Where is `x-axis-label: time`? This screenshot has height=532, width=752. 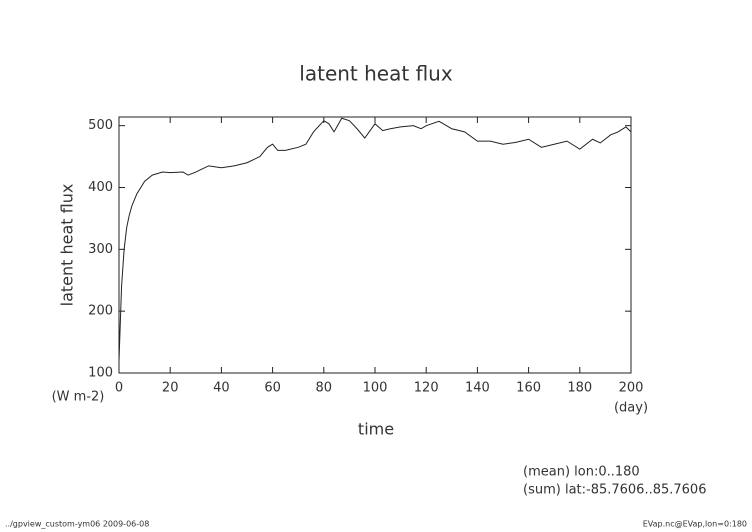
x-axis-label: time is located at coordinates (376, 429).